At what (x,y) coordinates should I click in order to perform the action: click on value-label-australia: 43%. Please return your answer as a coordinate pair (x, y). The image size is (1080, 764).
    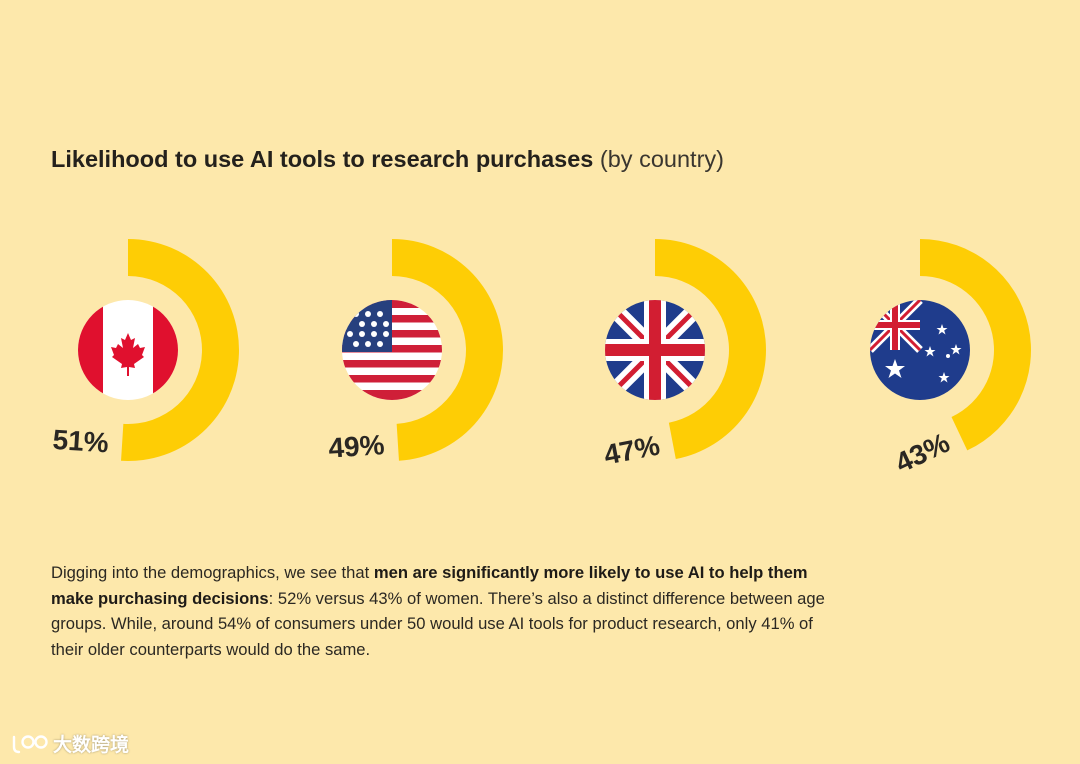
    Looking at the image, I should click on (922, 453).